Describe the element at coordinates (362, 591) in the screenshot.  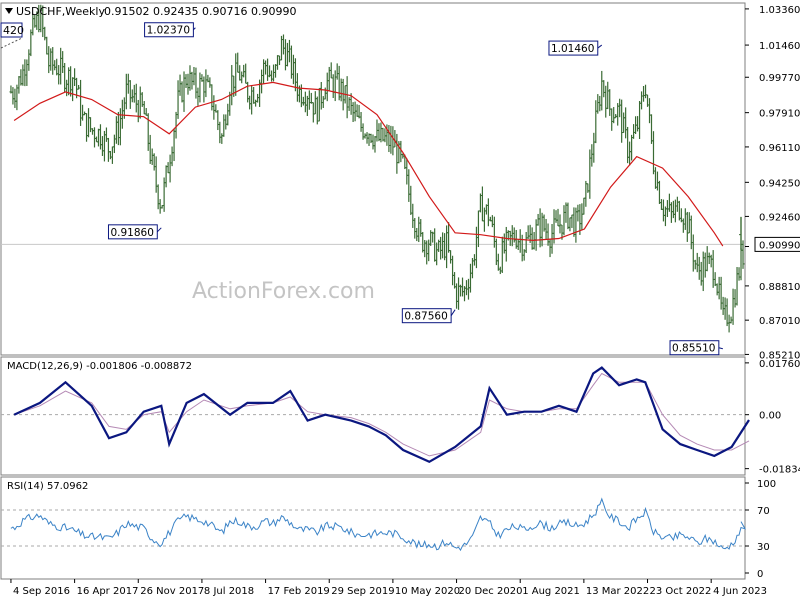
I see `time-tick-label: 29 Sep 2019` at that location.